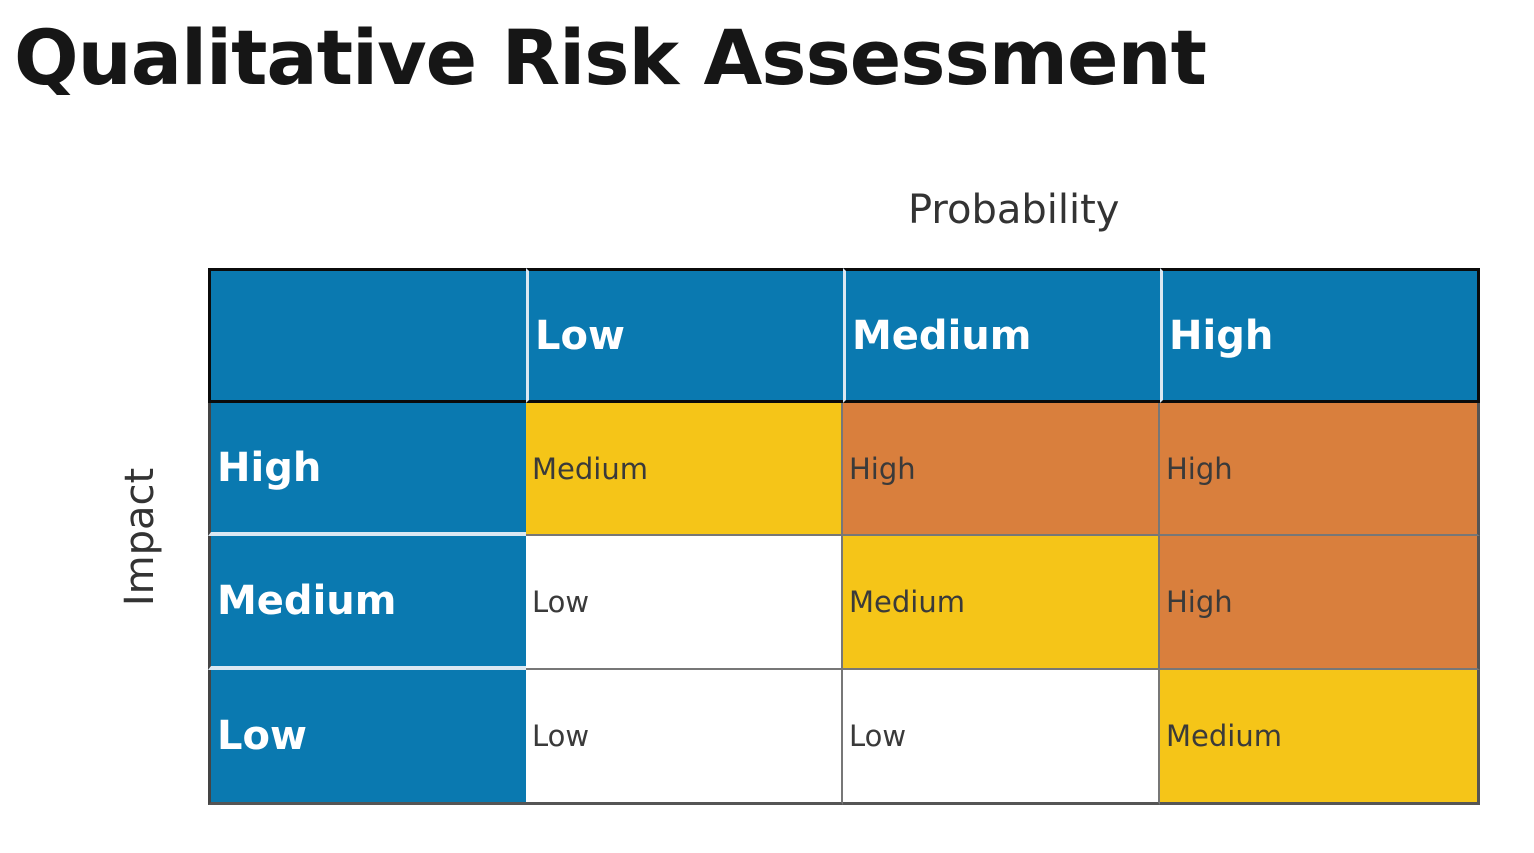  I want to click on column-header-medium: Medium, so click(1001, 335).